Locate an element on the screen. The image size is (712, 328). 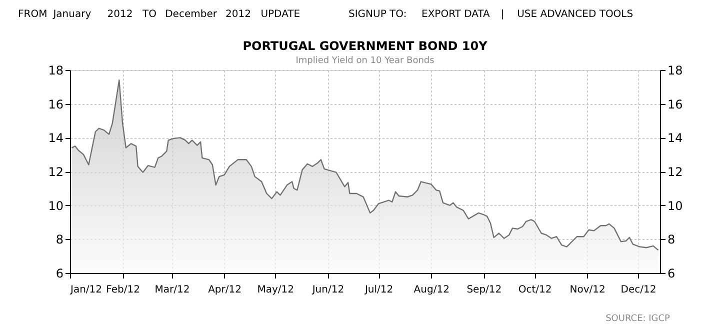
chart-title: PORTUGAL GOVERNMENT BOND 10Y is located at coordinates (365, 46).